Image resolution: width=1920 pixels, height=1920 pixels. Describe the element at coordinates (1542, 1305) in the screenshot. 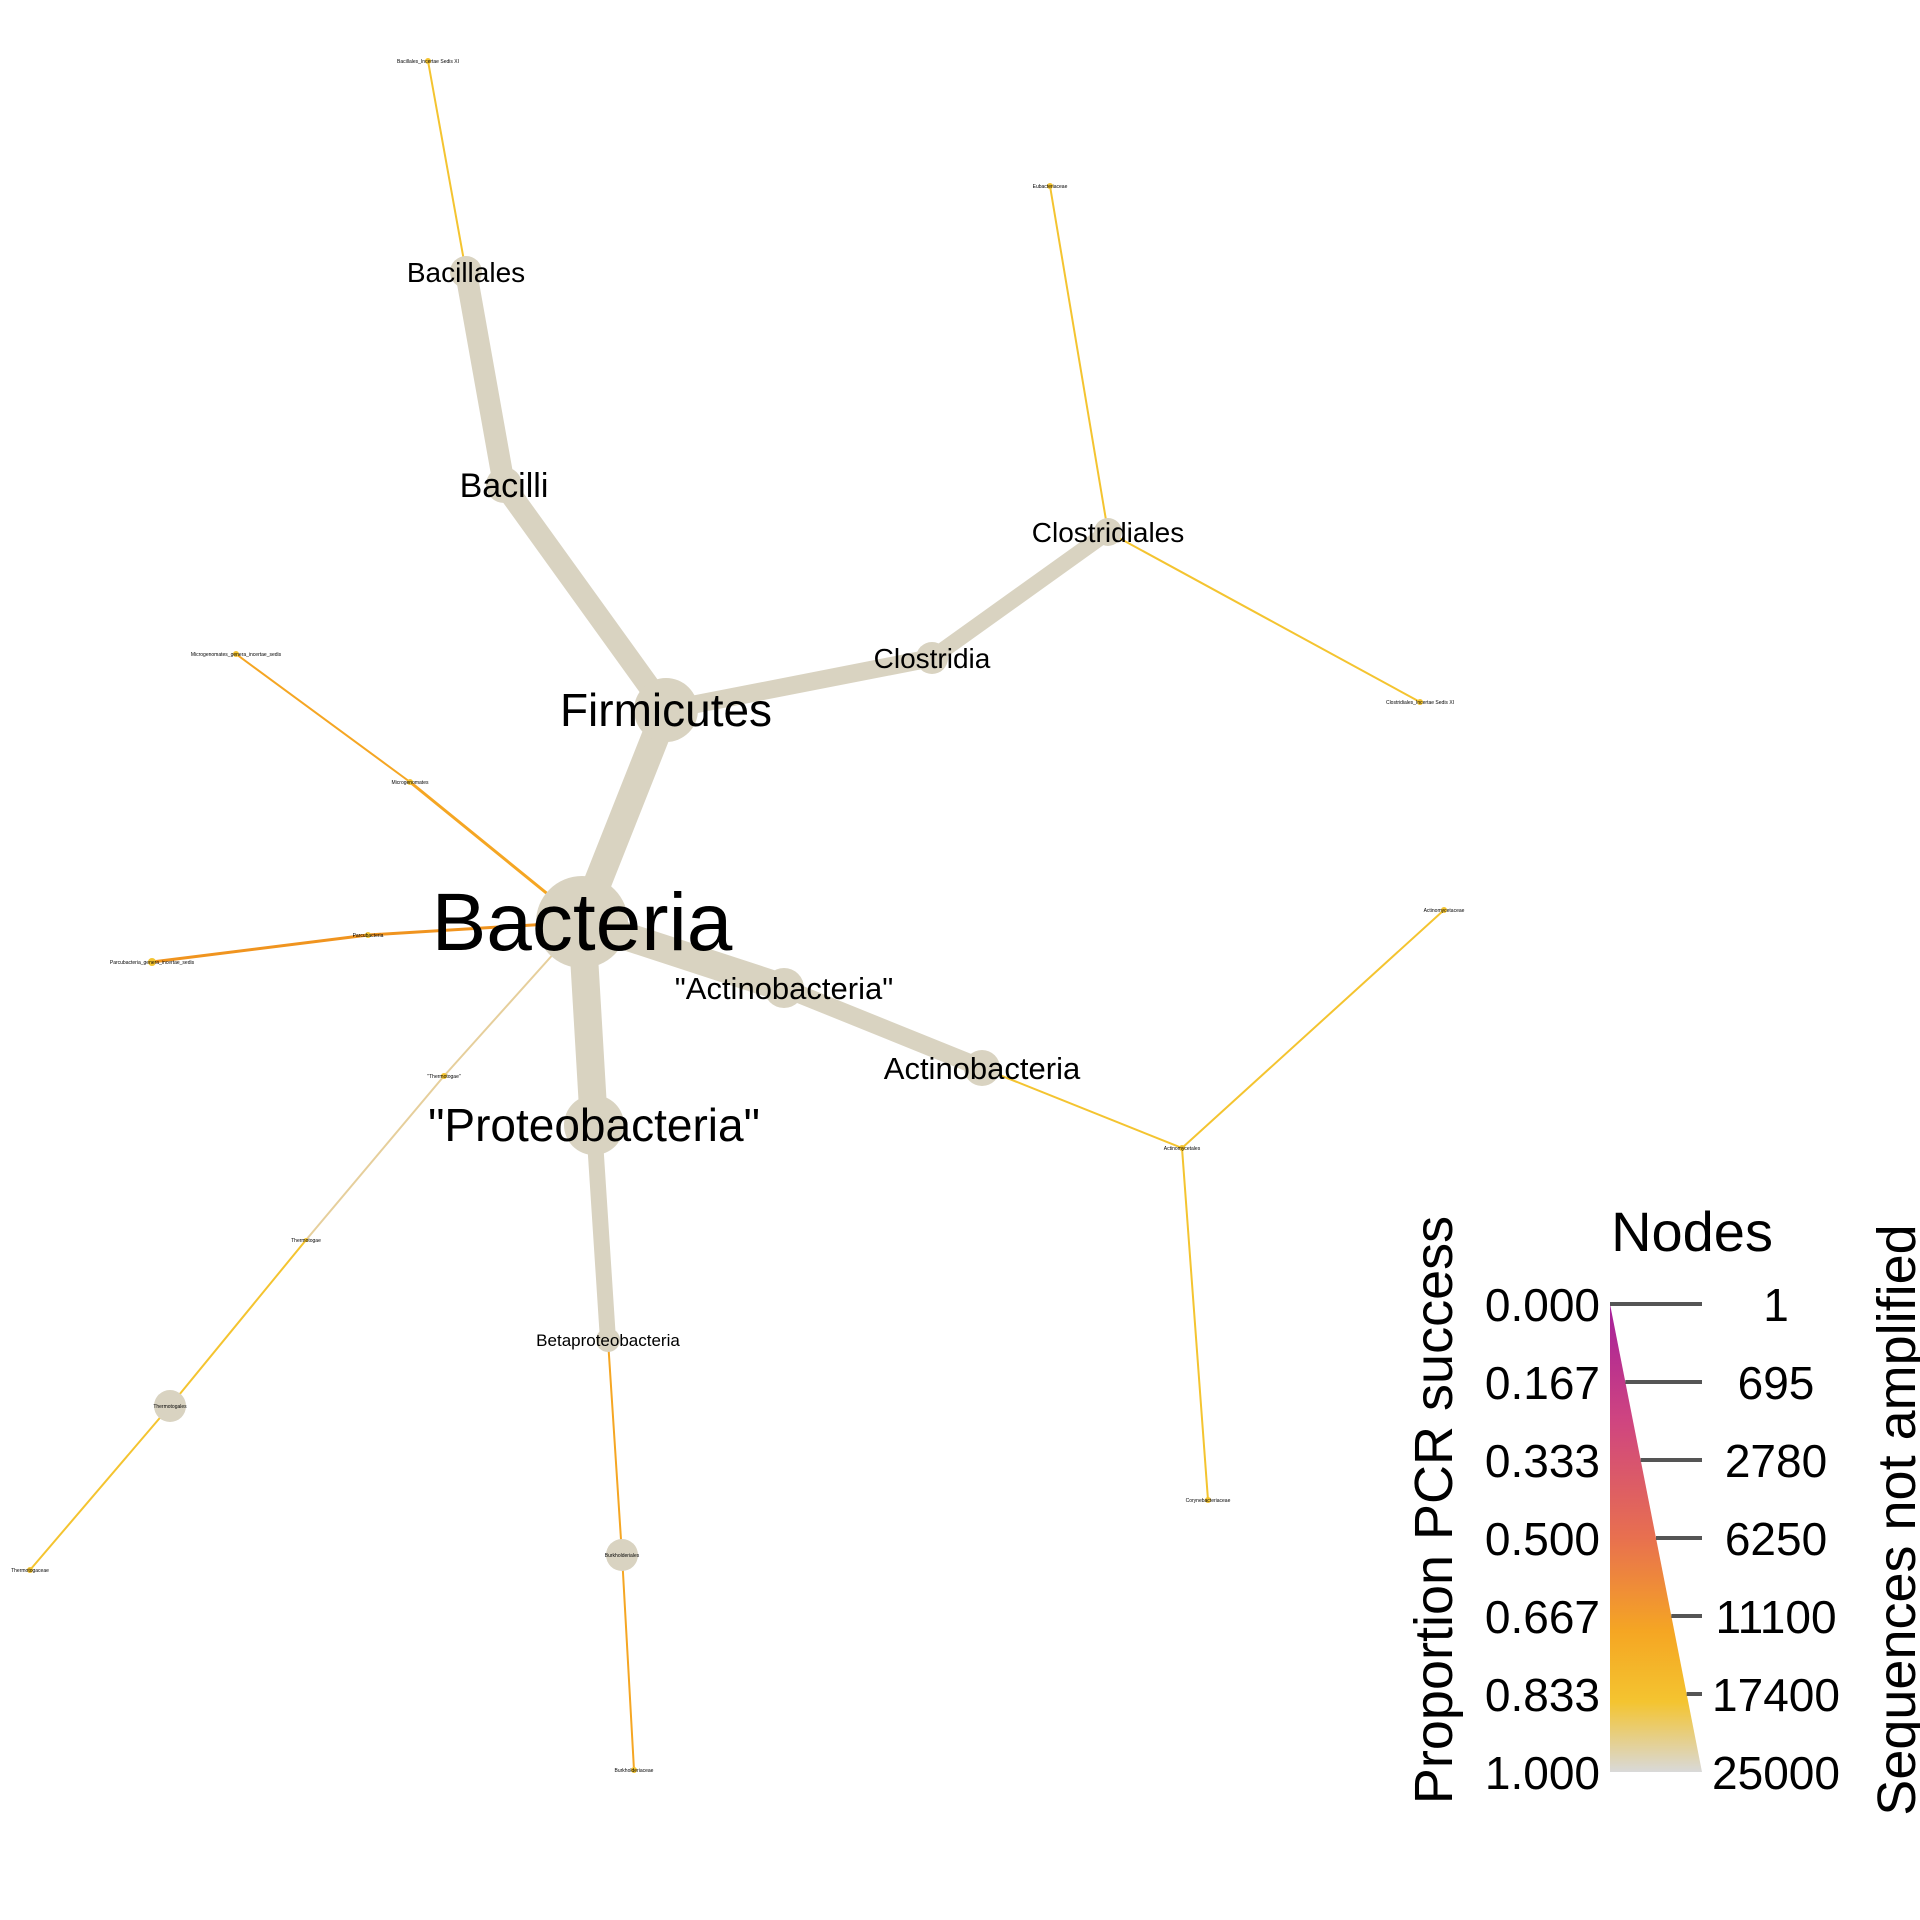

I see `legend-color-tick: 0.000` at that location.